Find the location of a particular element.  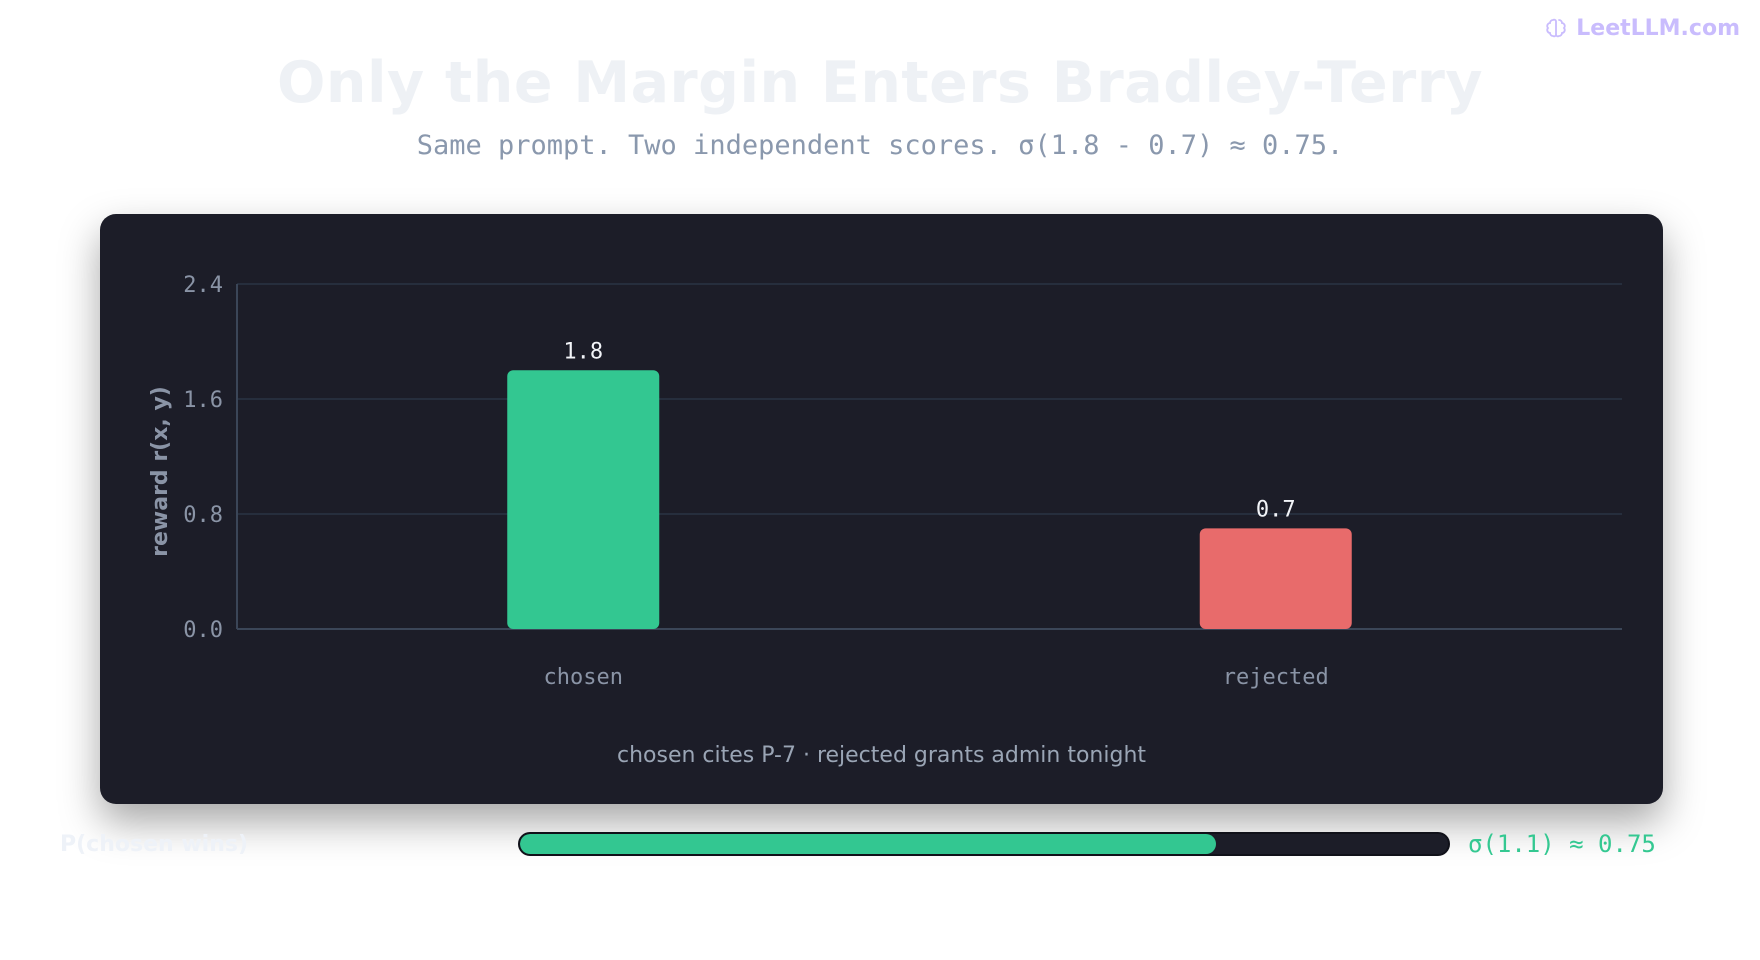

brand-logo: LeetLLM.com is located at coordinates (1642, 28).